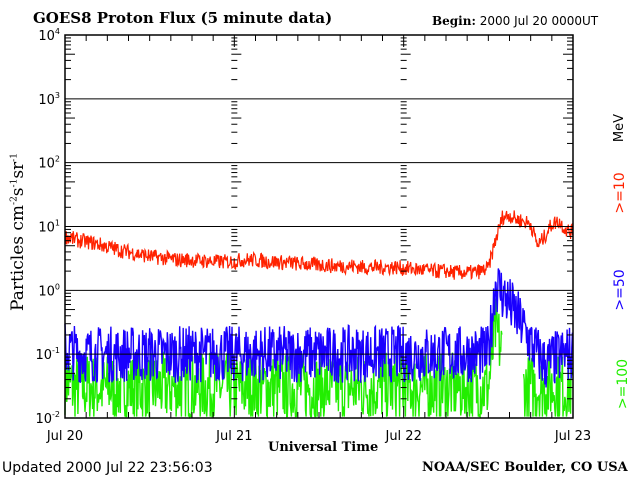 The image size is (640, 480). What do you see at coordinates (454, 21) in the screenshot?
I see `begin-label: Begin:` at bounding box center [454, 21].